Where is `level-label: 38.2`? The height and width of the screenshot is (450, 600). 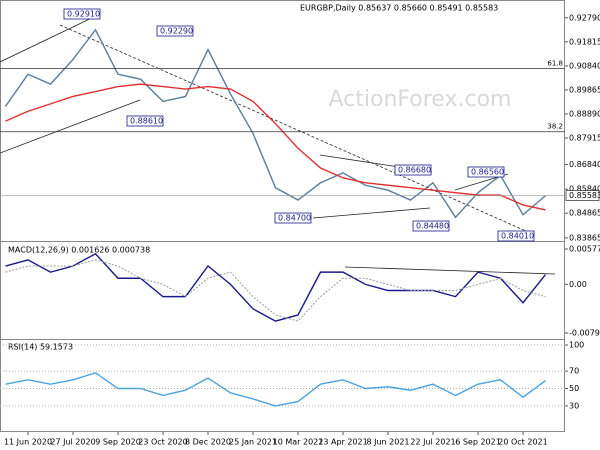
level-label: 38.2 is located at coordinates (555, 127).